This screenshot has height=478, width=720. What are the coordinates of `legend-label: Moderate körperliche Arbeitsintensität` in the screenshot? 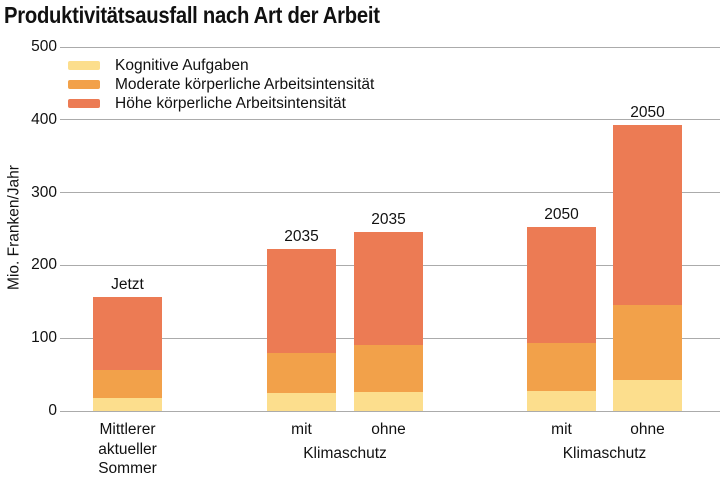 It's located at (245, 84).